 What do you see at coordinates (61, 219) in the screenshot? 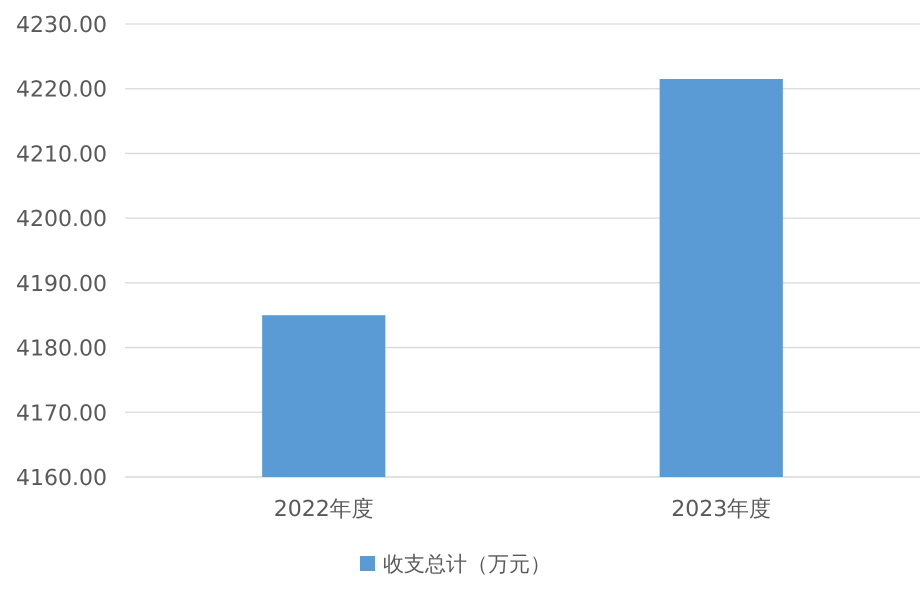
I see `y-tick-label: 4200.00` at bounding box center [61, 219].